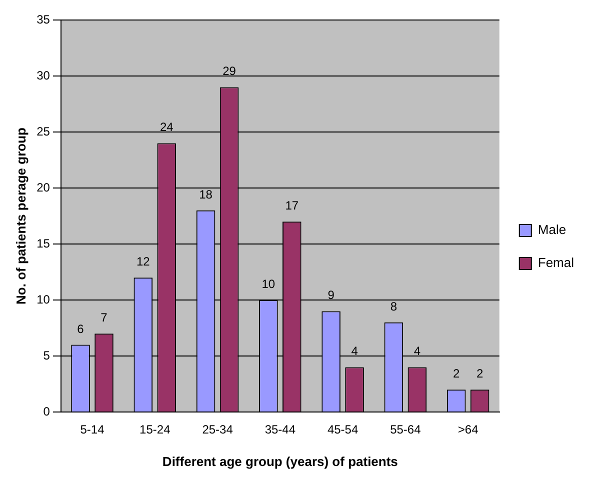 This screenshot has height=484, width=589. I want to click on x-tick-label: 5-14, so click(92, 429).